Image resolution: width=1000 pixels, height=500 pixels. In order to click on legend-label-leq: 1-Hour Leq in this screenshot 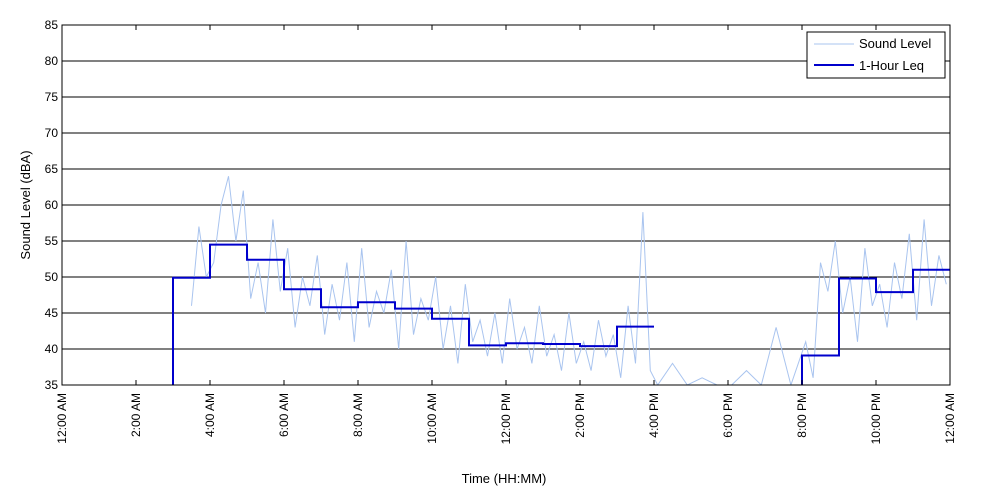, I will do `click(891, 65)`.